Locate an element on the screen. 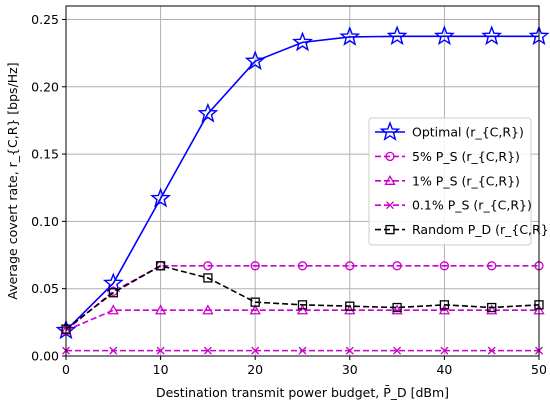 This screenshot has height=405, width=550. x-tick-label: 50 is located at coordinates (539, 369).